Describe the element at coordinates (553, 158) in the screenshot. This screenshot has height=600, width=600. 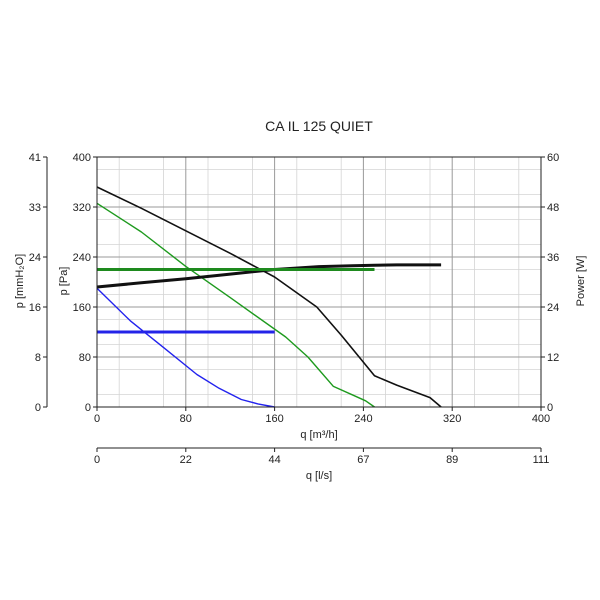
I see `y-right-tick-label: 60` at that location.